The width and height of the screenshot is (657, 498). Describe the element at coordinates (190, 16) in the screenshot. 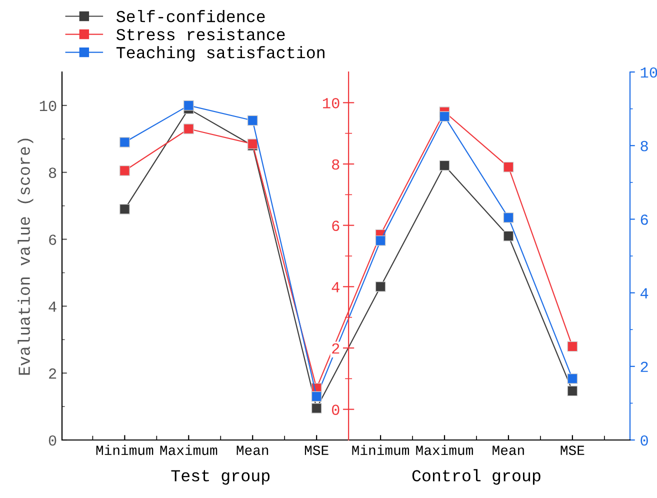

I see `legend-label: Self-confidence` at that location.